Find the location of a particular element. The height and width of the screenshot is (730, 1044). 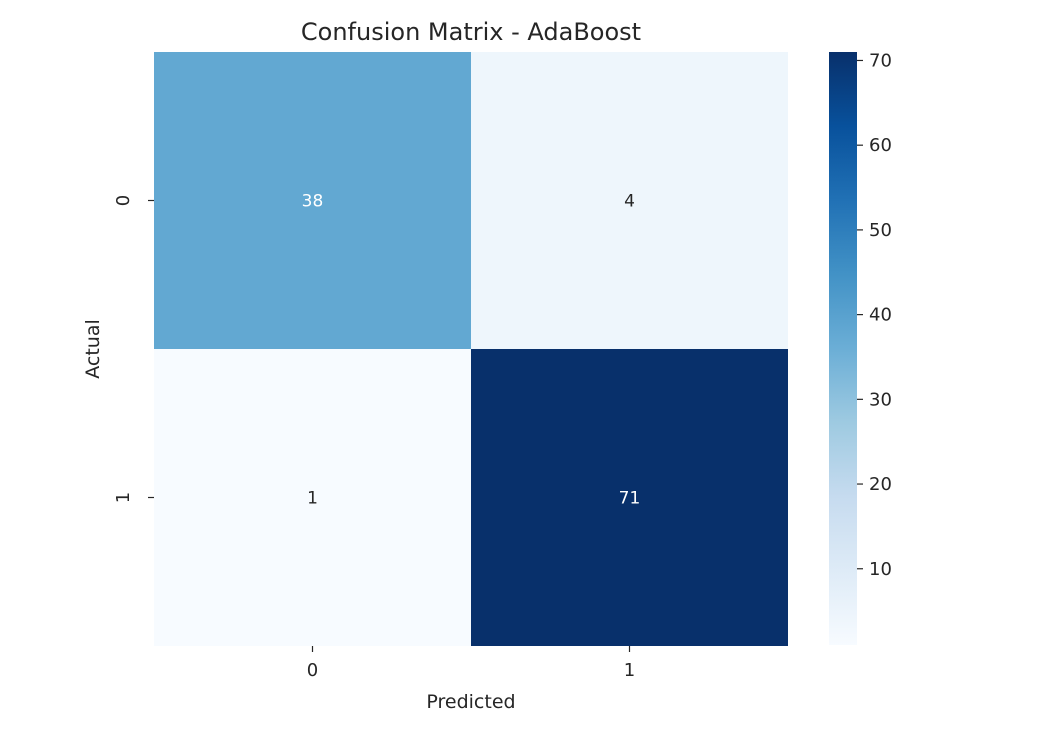

cell-annotations: 38 4 1 71 is located at coordinates (471, 350).